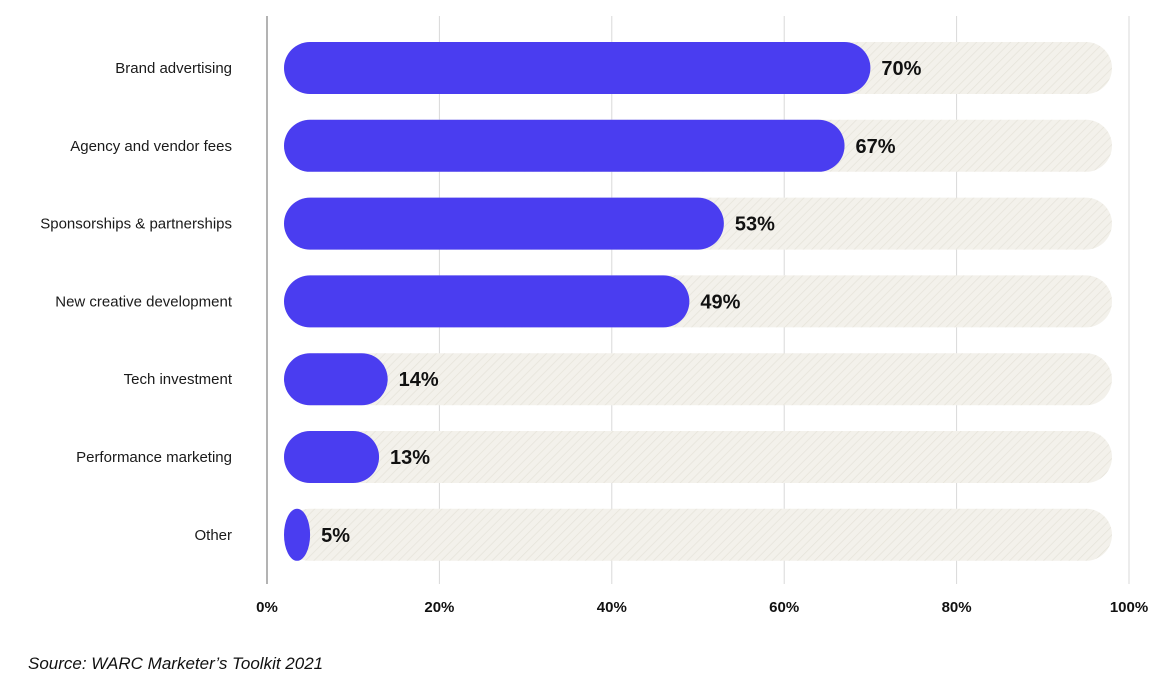 This screenshot has height=689, width=1176. What do you see at coordinates (876, 147) in the screenshot?
I see `data-label: 67%` at bounding box center [876, 147].